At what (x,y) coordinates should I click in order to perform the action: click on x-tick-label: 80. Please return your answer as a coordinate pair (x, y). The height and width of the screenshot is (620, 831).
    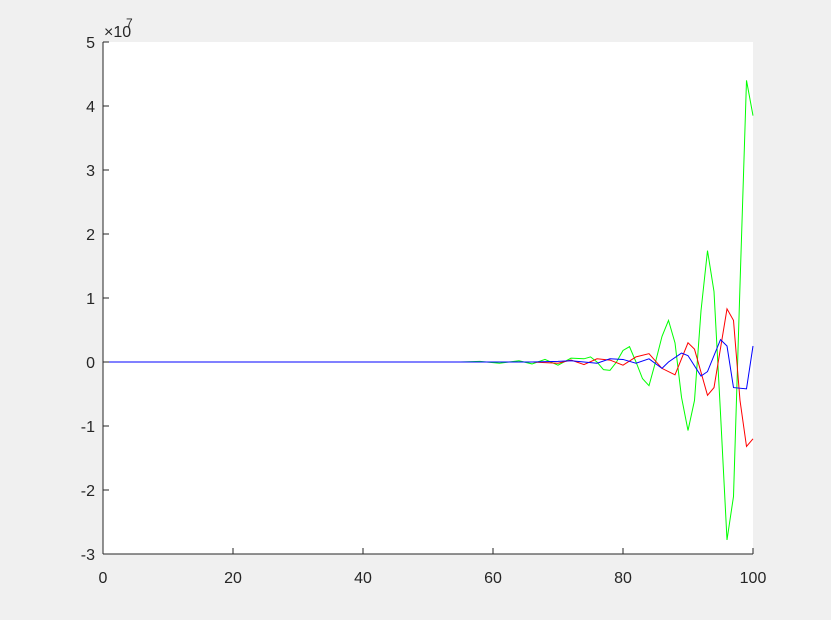
    Looking at the image, I should click on (623, 578).